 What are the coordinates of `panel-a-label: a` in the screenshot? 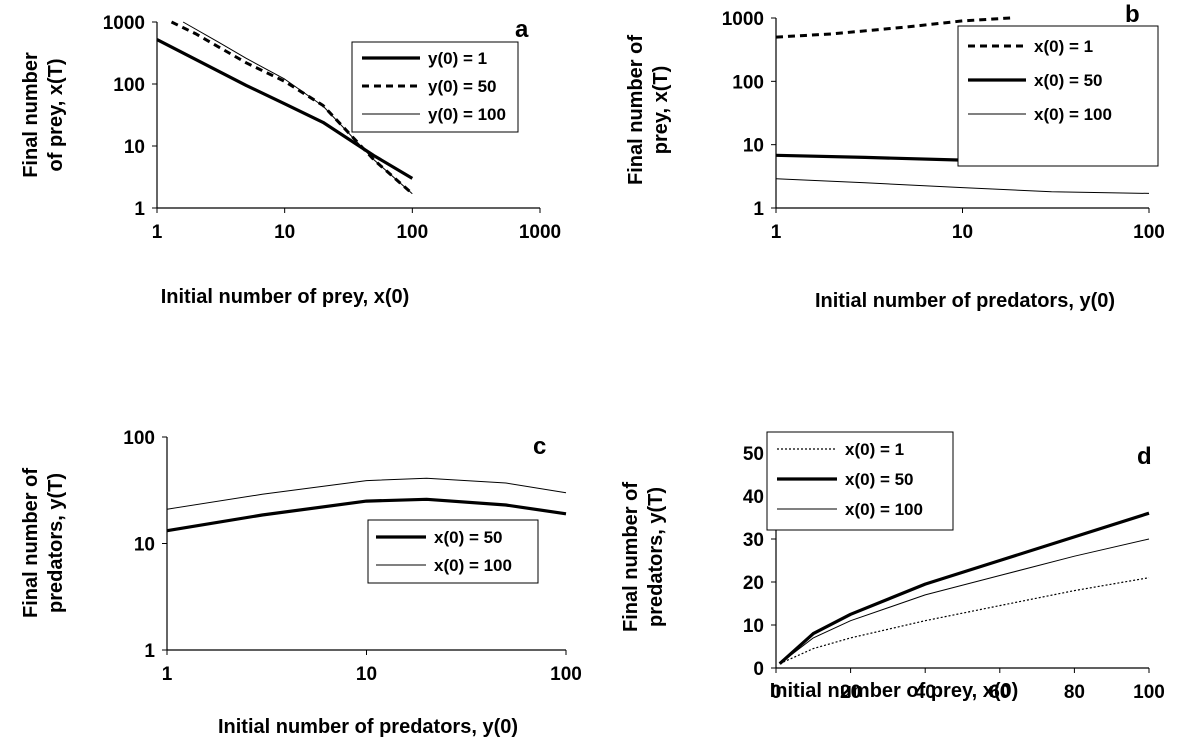 It's located at (522, 29).